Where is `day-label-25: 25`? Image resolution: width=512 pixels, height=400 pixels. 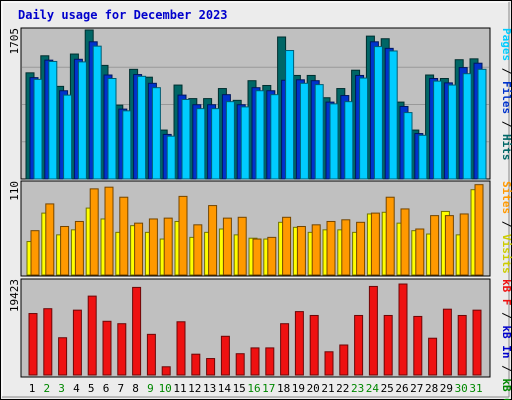
day-label-25: 25 is located at coordinates (387, 388).